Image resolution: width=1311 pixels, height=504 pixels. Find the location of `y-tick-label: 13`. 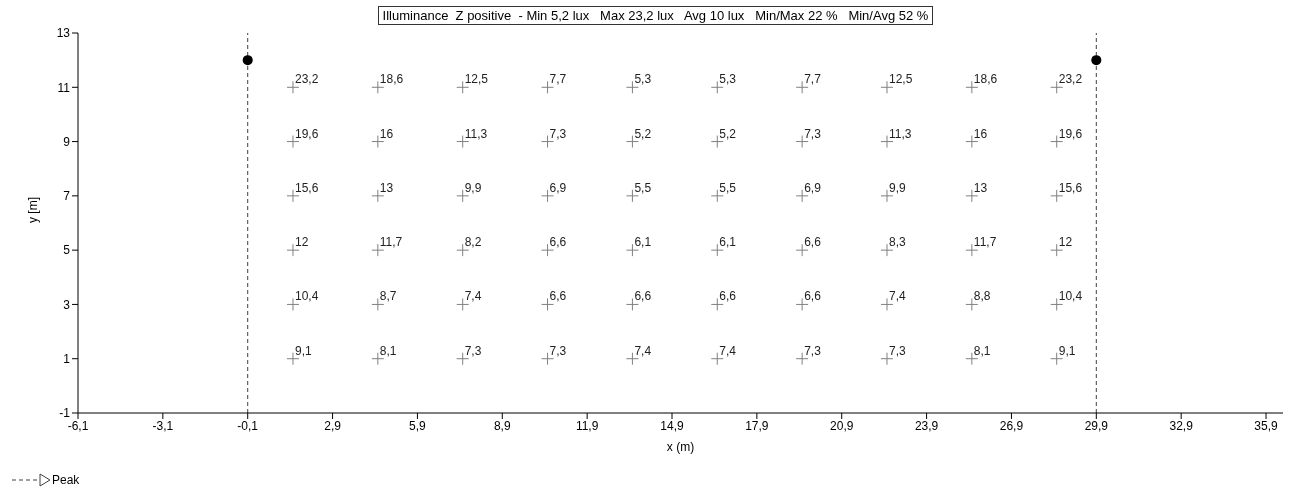

y-tick-label: 13 is located at coordinates (63, 33).